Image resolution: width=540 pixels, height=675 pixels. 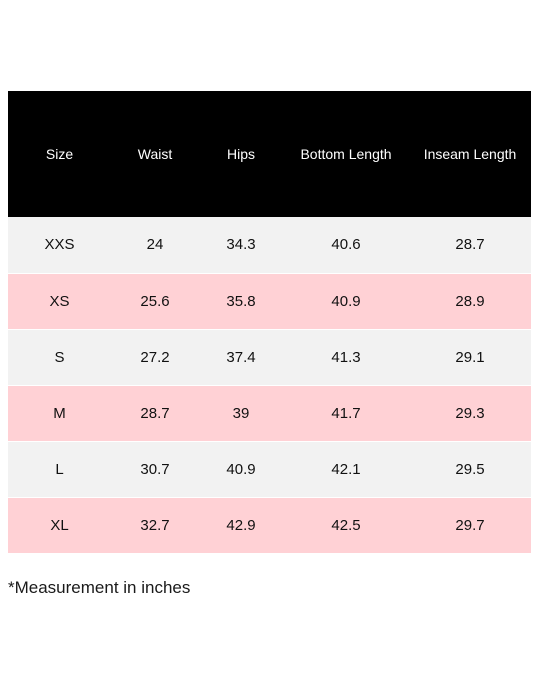 What do you see at coordinates (346, 356) in the screenshot?
I see `cell-bottom-length: 41.3` at bounding box center [346, 356].